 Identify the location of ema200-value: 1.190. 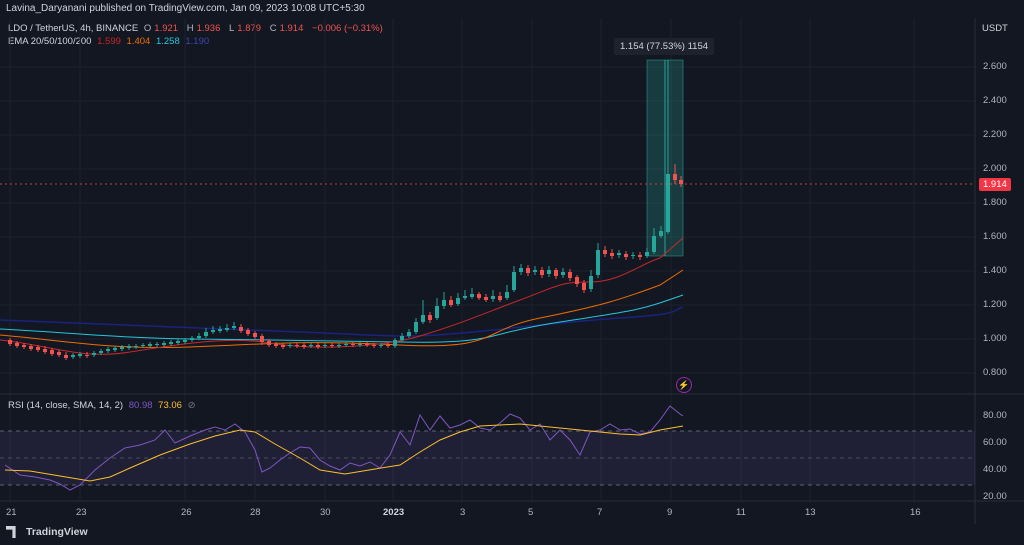
(197, 41).